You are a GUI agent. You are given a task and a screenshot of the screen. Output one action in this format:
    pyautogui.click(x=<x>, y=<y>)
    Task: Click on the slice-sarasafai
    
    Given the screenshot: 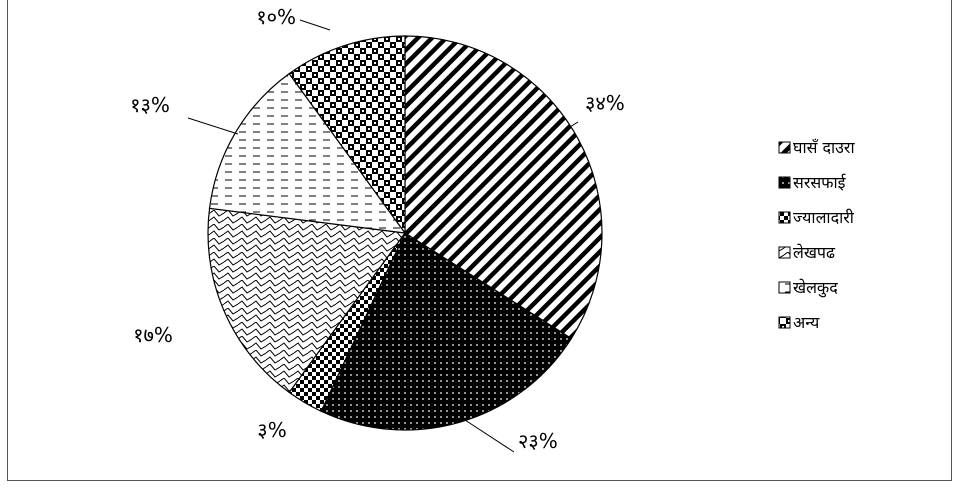 What is the action you would take?
    pyautogui.click(x=446, y=331)
    